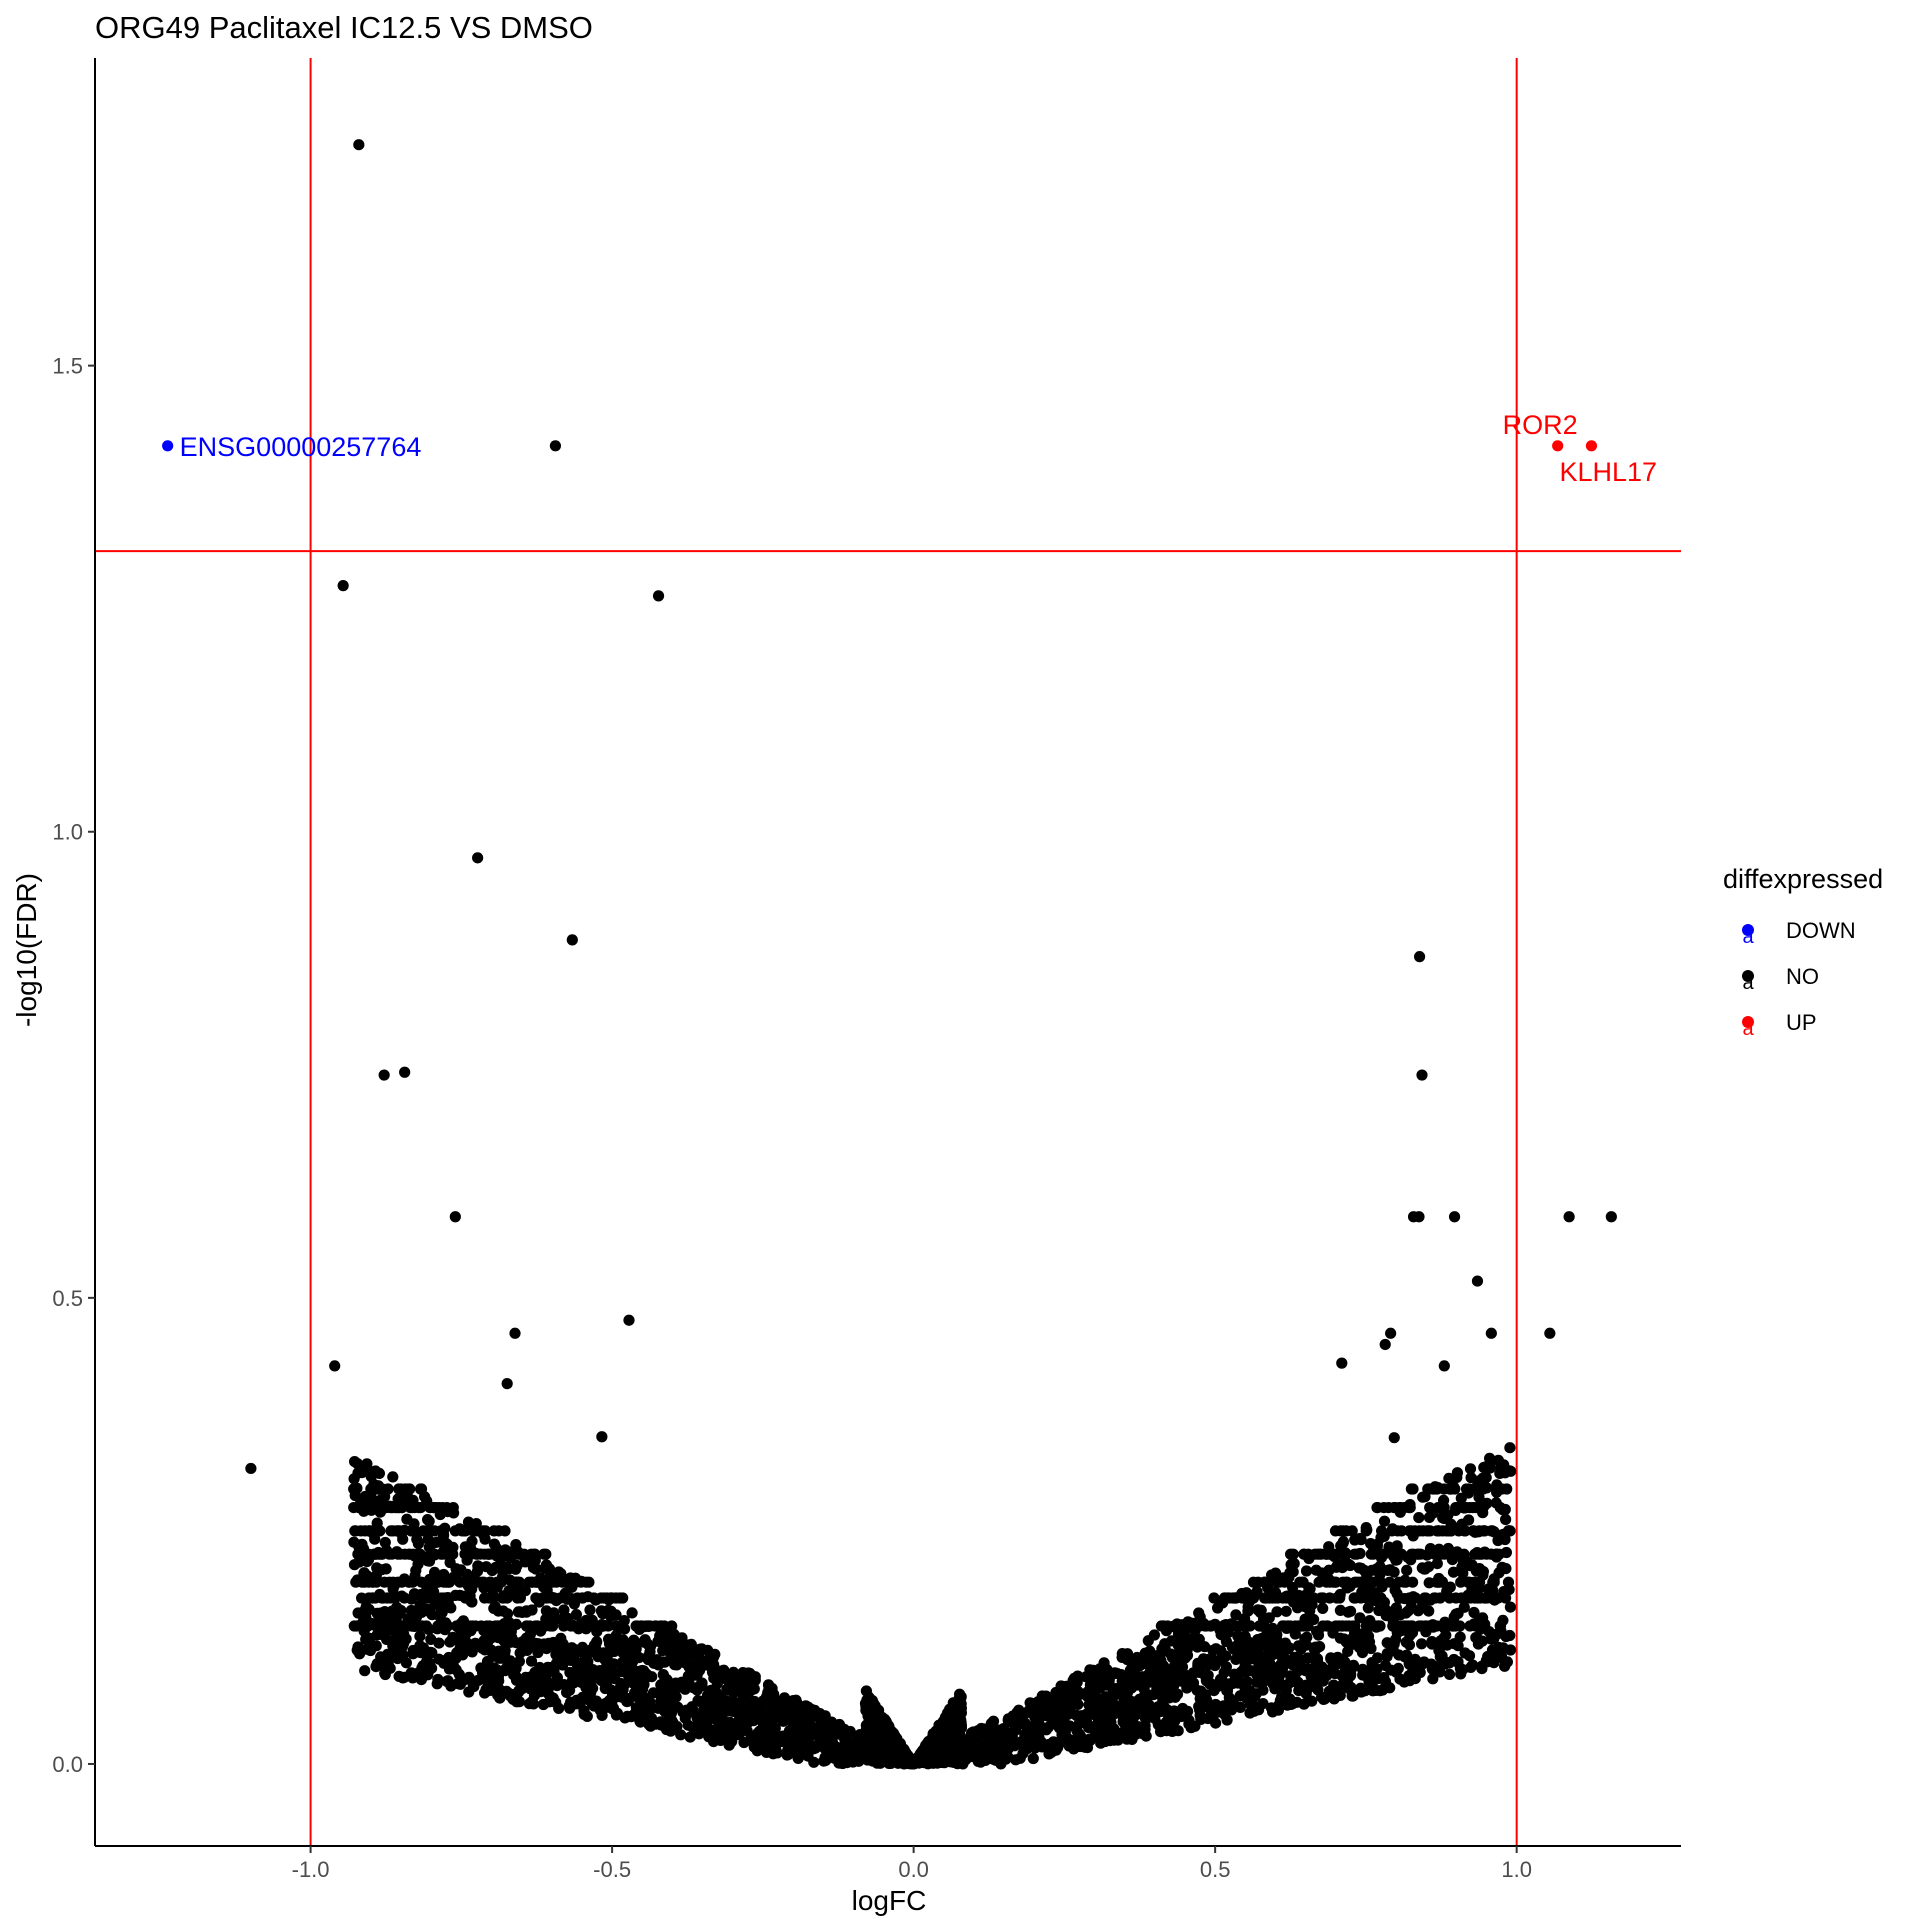 The height and width of the screenshot is (1925, 1920). Describe the element at coordinates (67, 366) in the screenshot. I see `y-tick-label: 1.5` at that location.